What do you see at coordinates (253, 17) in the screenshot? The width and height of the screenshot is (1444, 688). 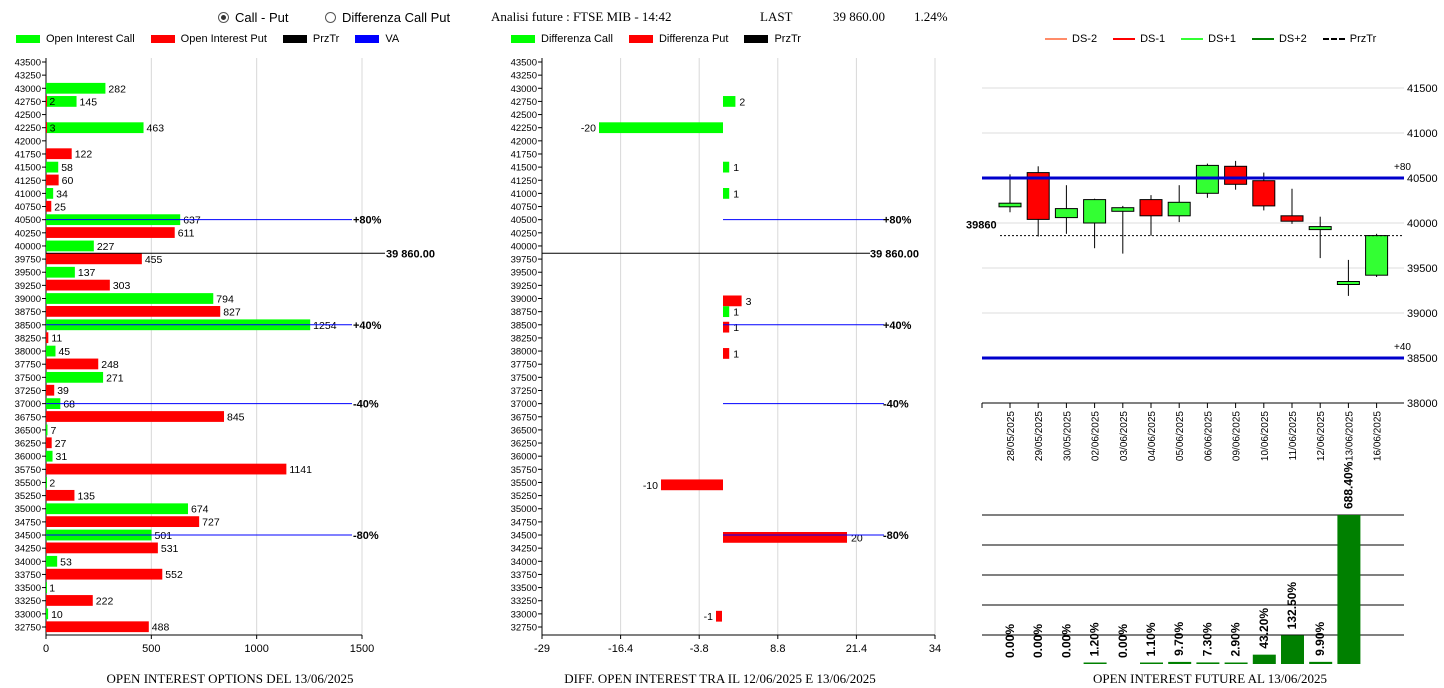 I see `radio-call-put: Call - Put` at bounding box center [253, 17].